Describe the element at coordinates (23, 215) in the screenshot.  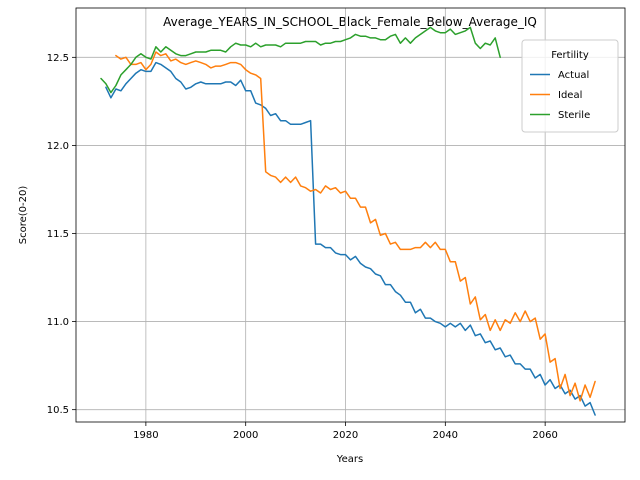
I see `y-axis-label: Score(0-20)` at that location.